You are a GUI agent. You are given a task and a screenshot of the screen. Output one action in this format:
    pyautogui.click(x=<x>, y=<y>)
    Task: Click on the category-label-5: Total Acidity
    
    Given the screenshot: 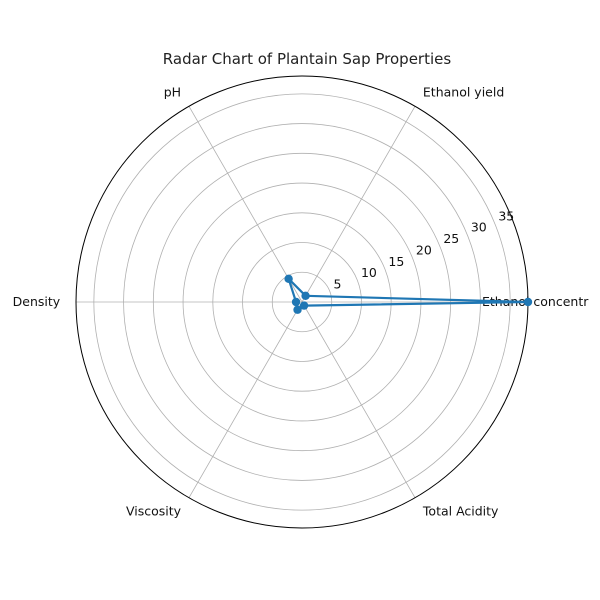 What is the action you would take?
    pyautogui.click(x=460, y=510)
    